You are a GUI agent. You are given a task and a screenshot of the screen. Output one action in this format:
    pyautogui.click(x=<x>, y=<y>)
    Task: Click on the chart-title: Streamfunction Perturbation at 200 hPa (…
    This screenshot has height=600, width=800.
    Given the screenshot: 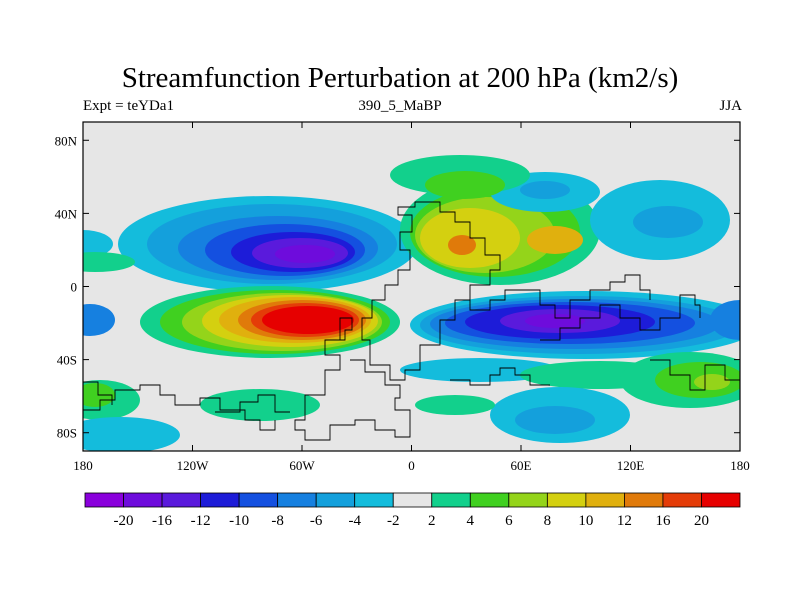 What is the action you would take?
    pyautogui.click(x=400, y=78)
    